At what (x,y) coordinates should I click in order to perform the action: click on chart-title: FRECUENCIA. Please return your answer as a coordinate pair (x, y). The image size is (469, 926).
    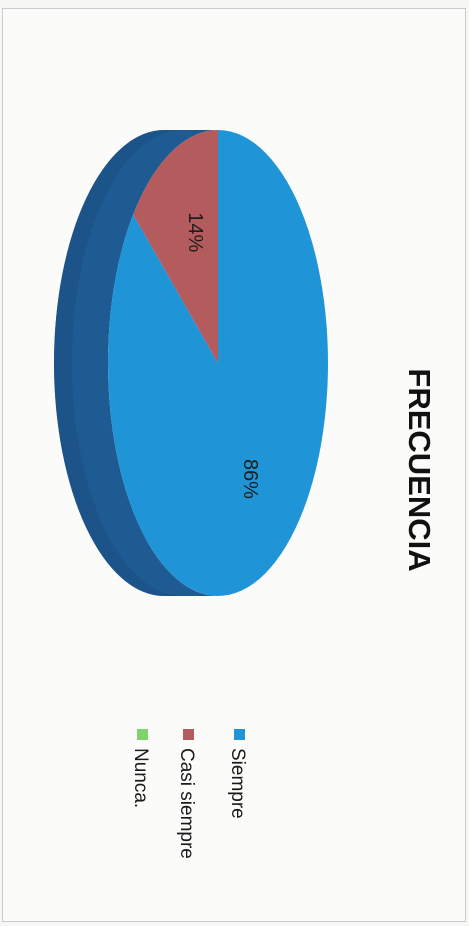
    Looking at the image, I should click on (419, 469).